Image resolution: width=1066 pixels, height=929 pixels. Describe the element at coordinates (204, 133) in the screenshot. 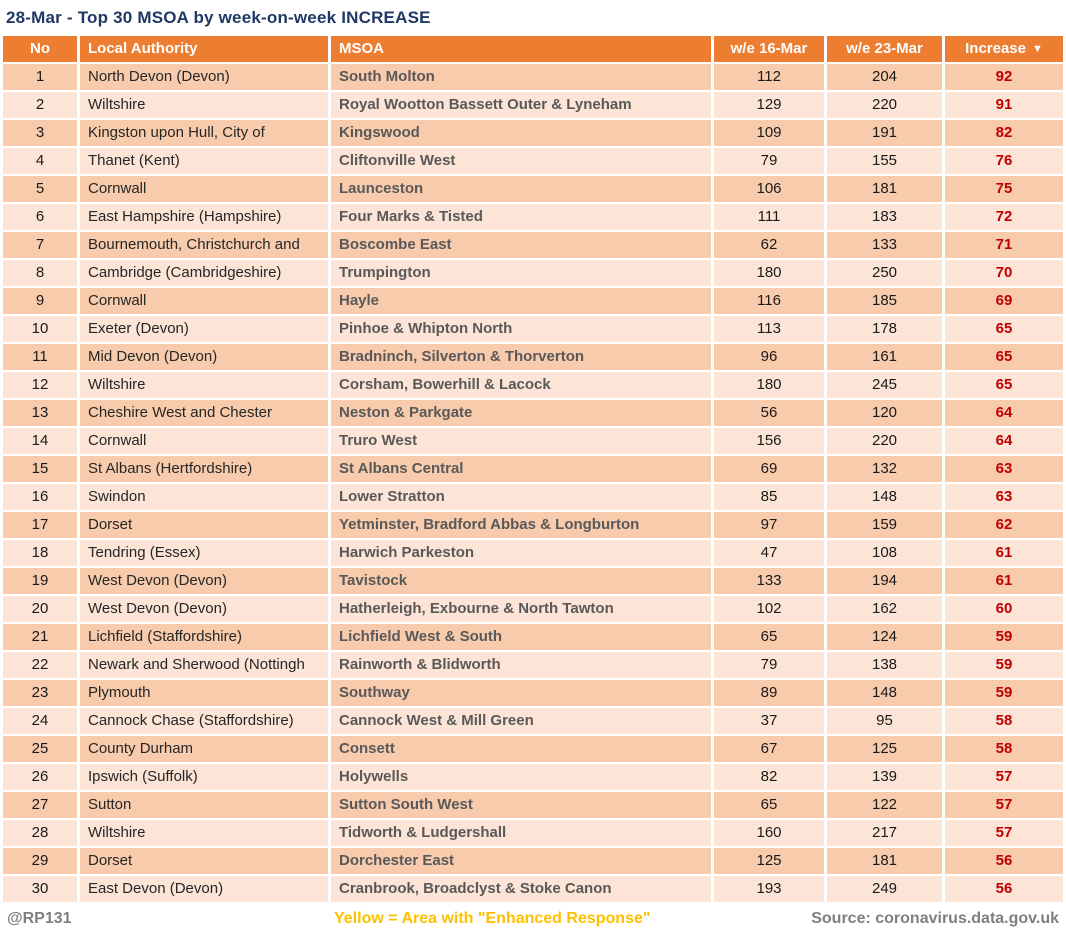

I see `local-authority-cell: Kingston upon Hull, City of` at that location.